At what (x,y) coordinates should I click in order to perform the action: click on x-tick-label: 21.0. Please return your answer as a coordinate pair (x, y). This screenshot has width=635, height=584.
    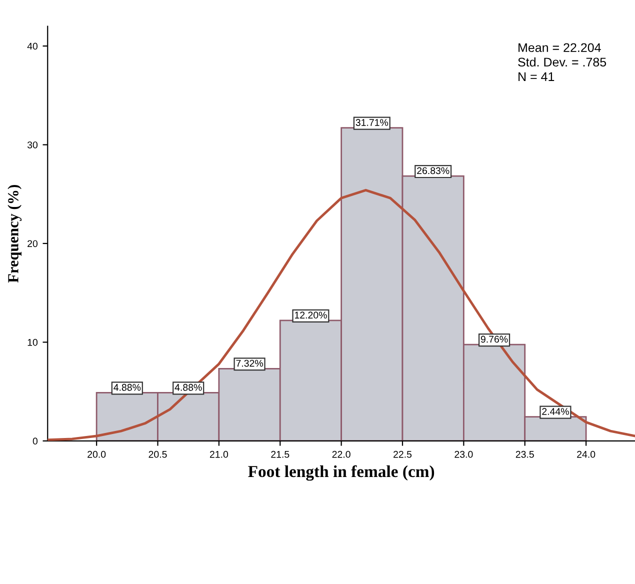
    Looking at the image, I should click on (219, 454).